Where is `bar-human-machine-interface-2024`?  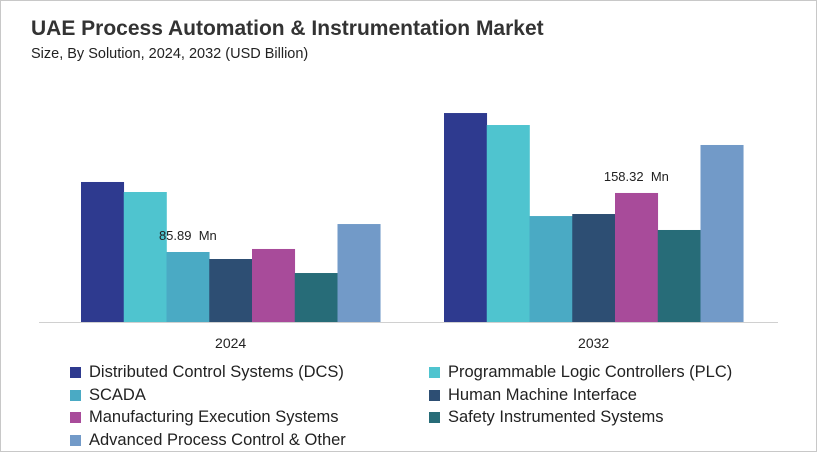
bar-human-machine-interface-2024 is located at coordinates (231, 290).